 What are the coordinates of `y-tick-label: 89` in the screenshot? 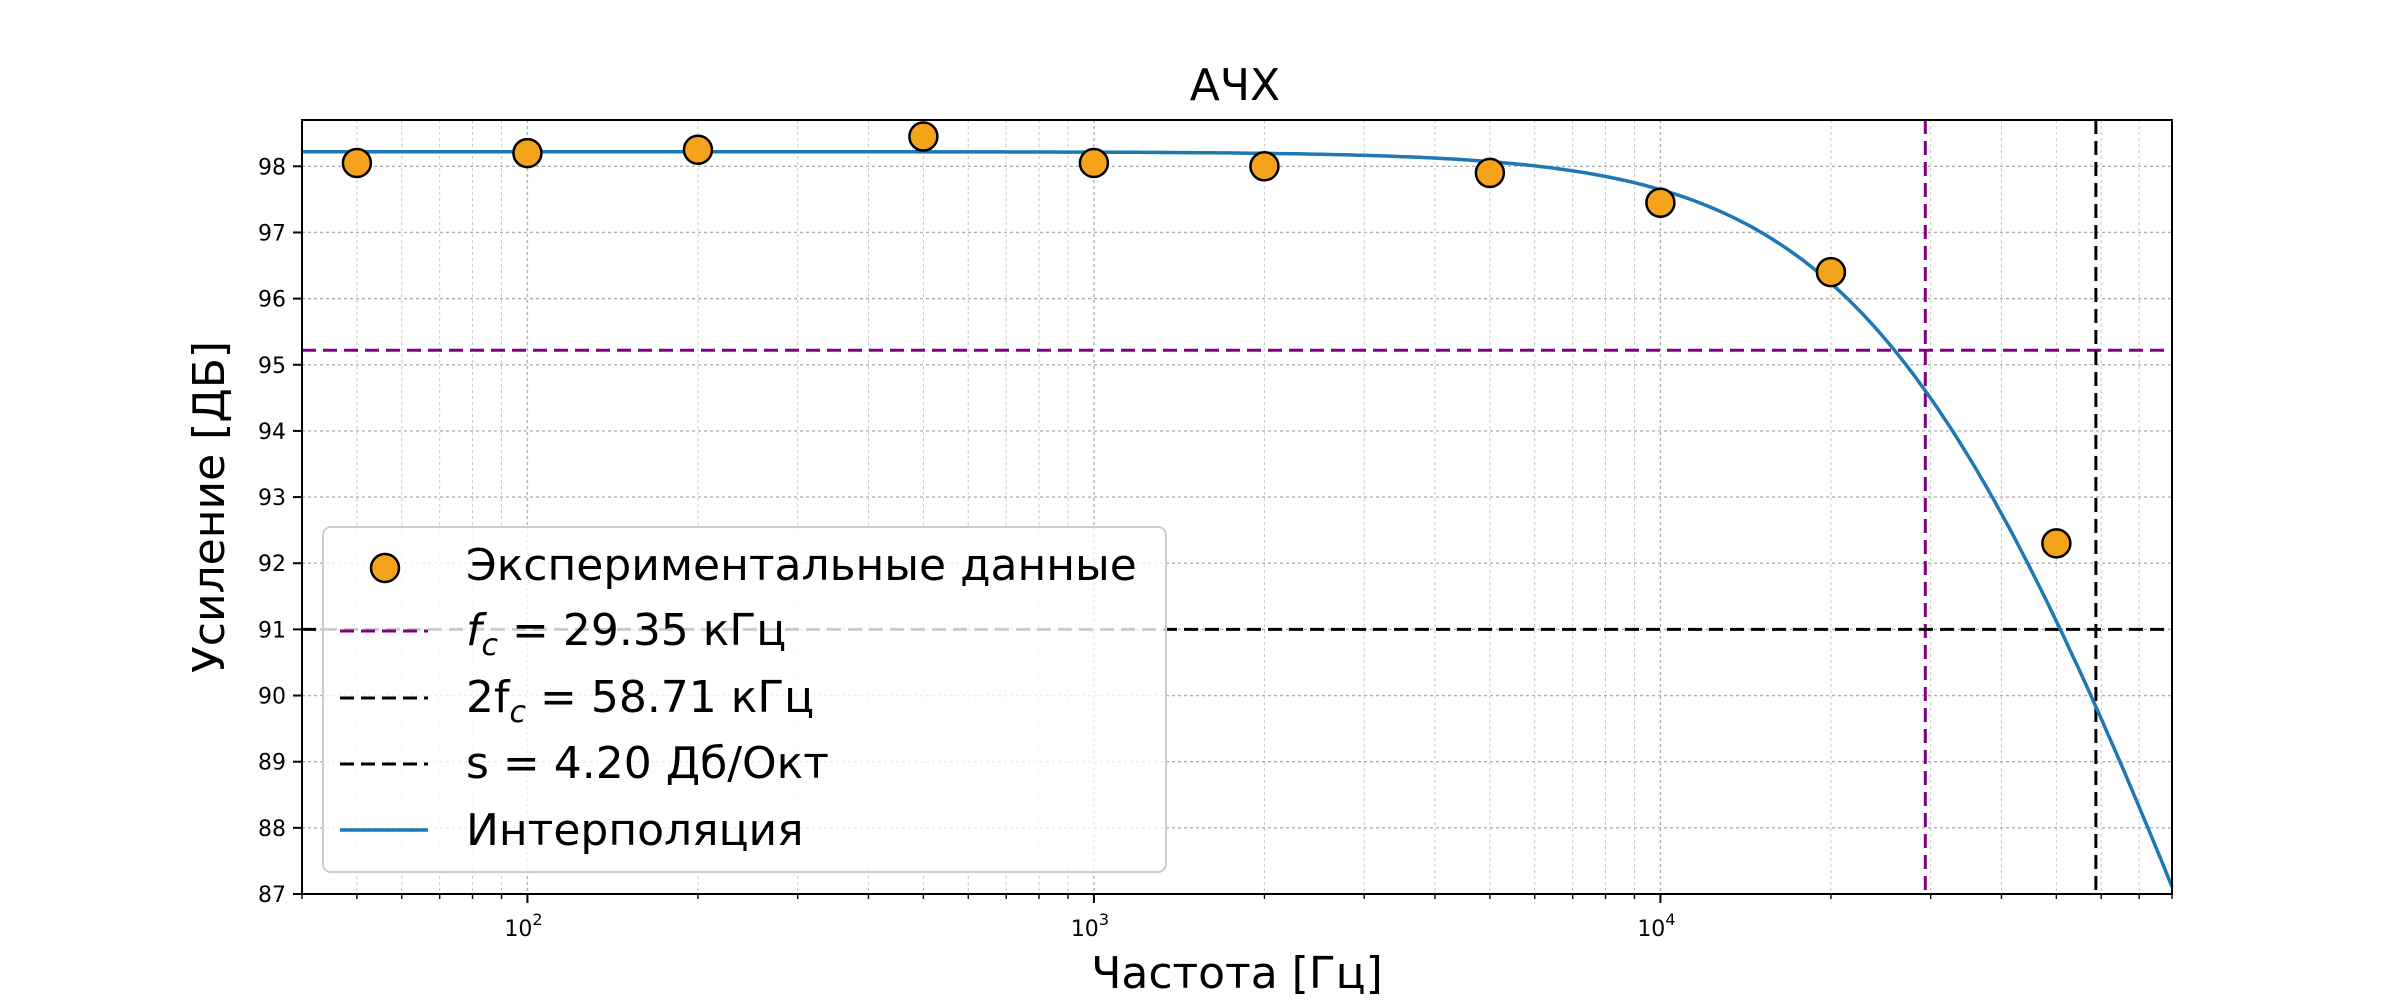 It's located at (272, 763).